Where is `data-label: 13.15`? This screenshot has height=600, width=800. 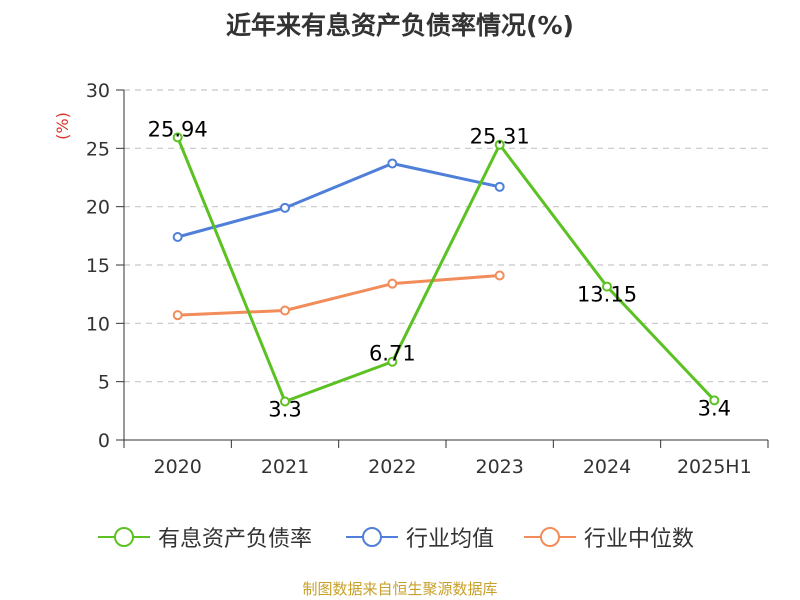
data-label: 13.15 is located at coordinates (607, 295).